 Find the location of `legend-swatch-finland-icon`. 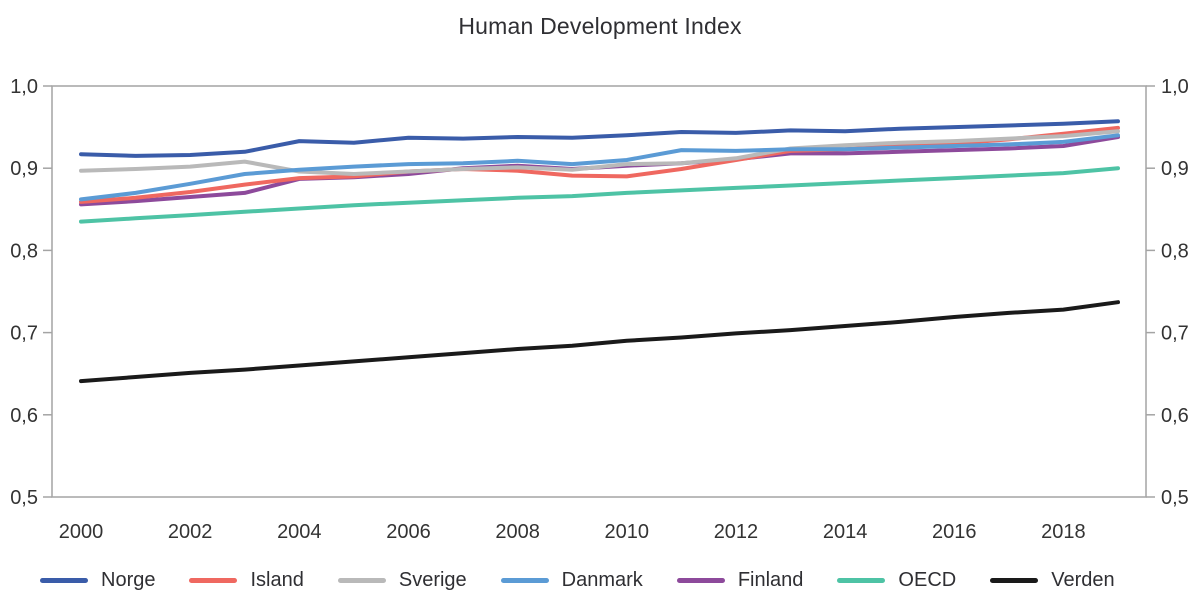

legend-swatch-finland-icon is located at coordinates (700, 580).